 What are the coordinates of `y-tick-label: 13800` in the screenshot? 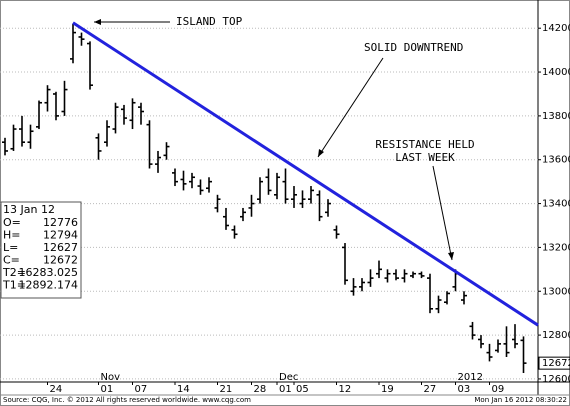 It's located at (556, 116).